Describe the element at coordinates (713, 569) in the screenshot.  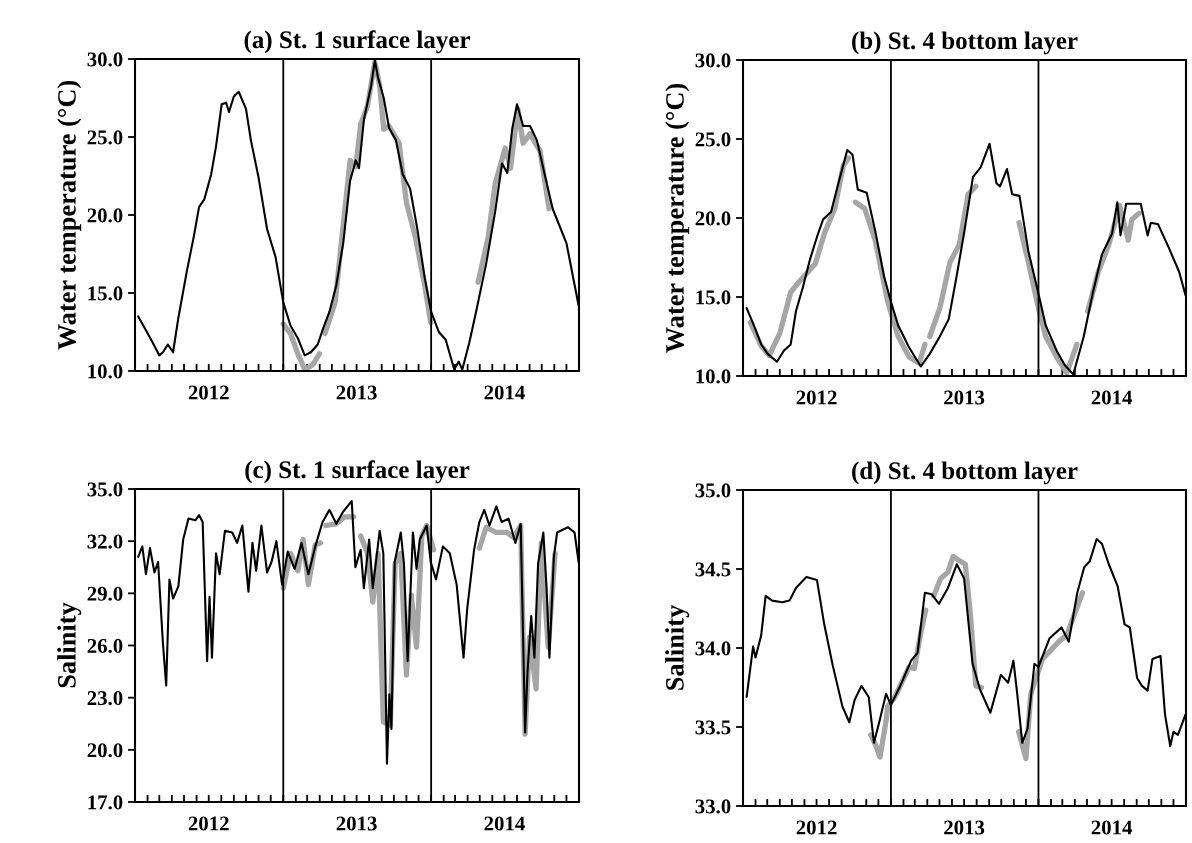
I see `y-tick-label: 34.5` at that location.